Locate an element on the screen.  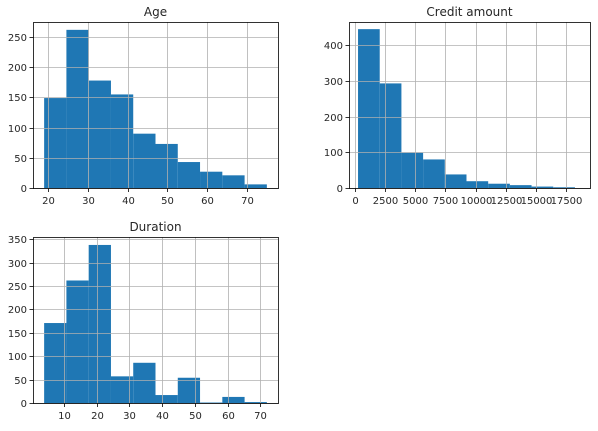
x-tick-label: 15000 is located at coordinates (537, 201).